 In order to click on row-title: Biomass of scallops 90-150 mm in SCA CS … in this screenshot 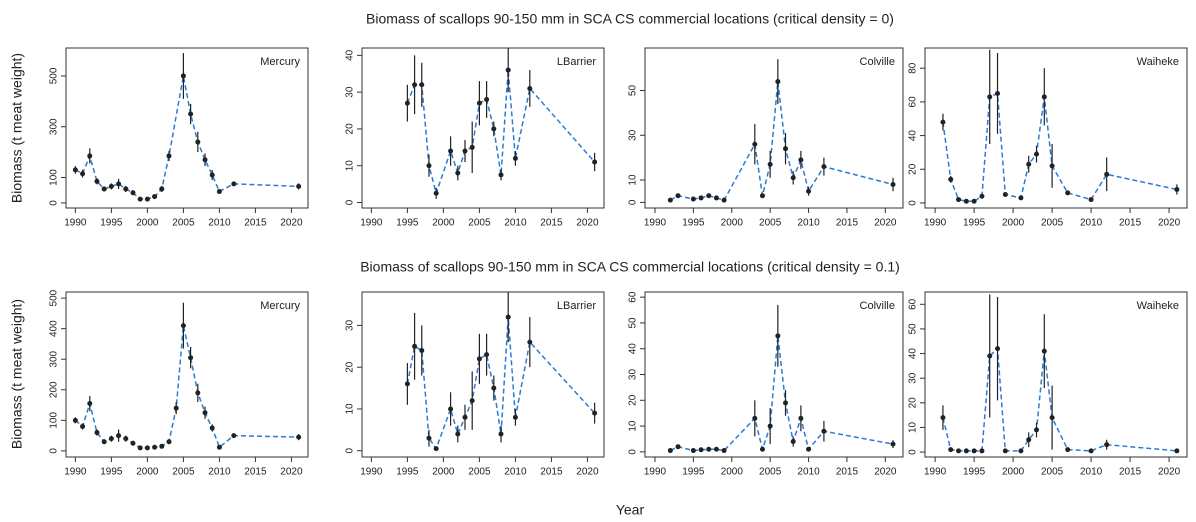, I will do `click(630, 267)`.